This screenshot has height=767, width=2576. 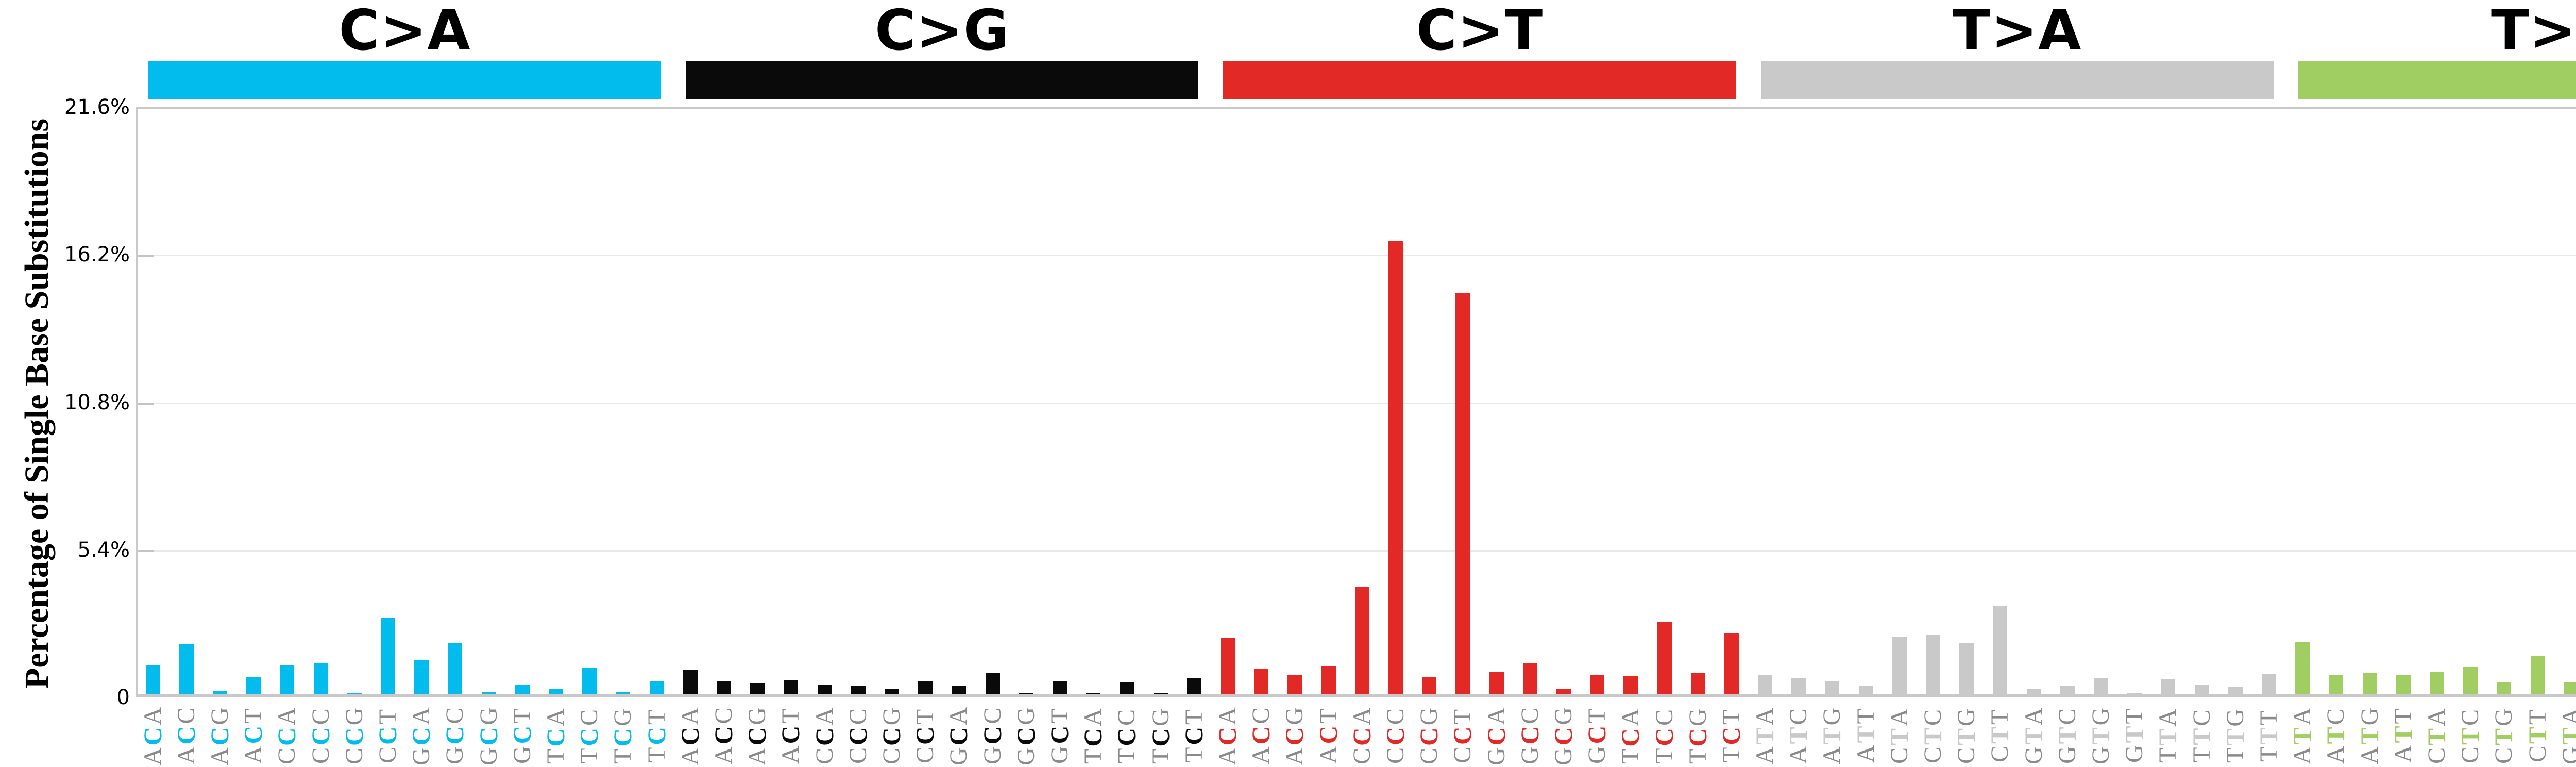 I want to click on bar-T>C-ATG, so click(x=2369, y=683).